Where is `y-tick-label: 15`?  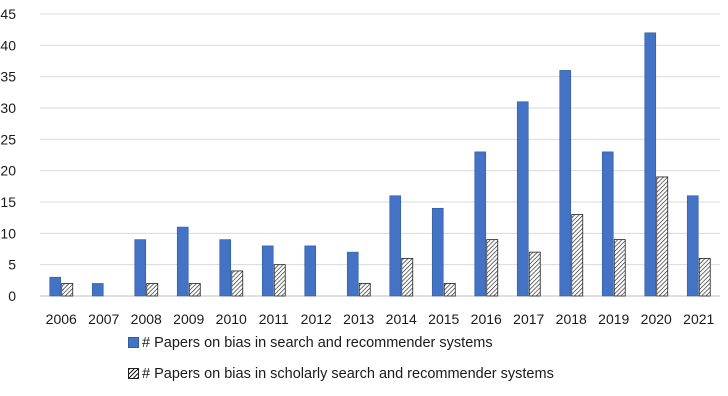
y-tick-label: 15 is located at coordinates (8, 202).